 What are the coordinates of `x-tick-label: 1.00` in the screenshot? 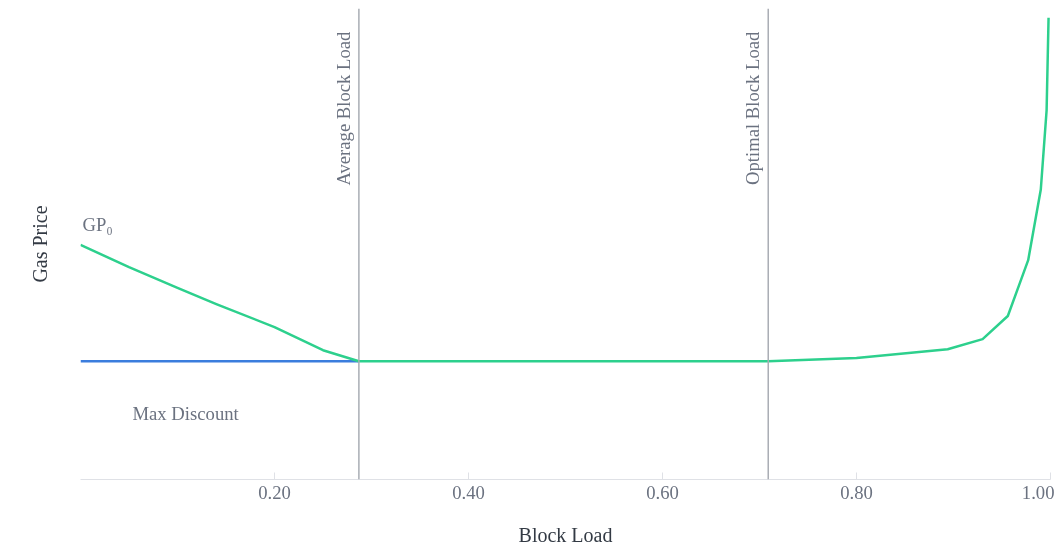 It's located at (1037, 492).